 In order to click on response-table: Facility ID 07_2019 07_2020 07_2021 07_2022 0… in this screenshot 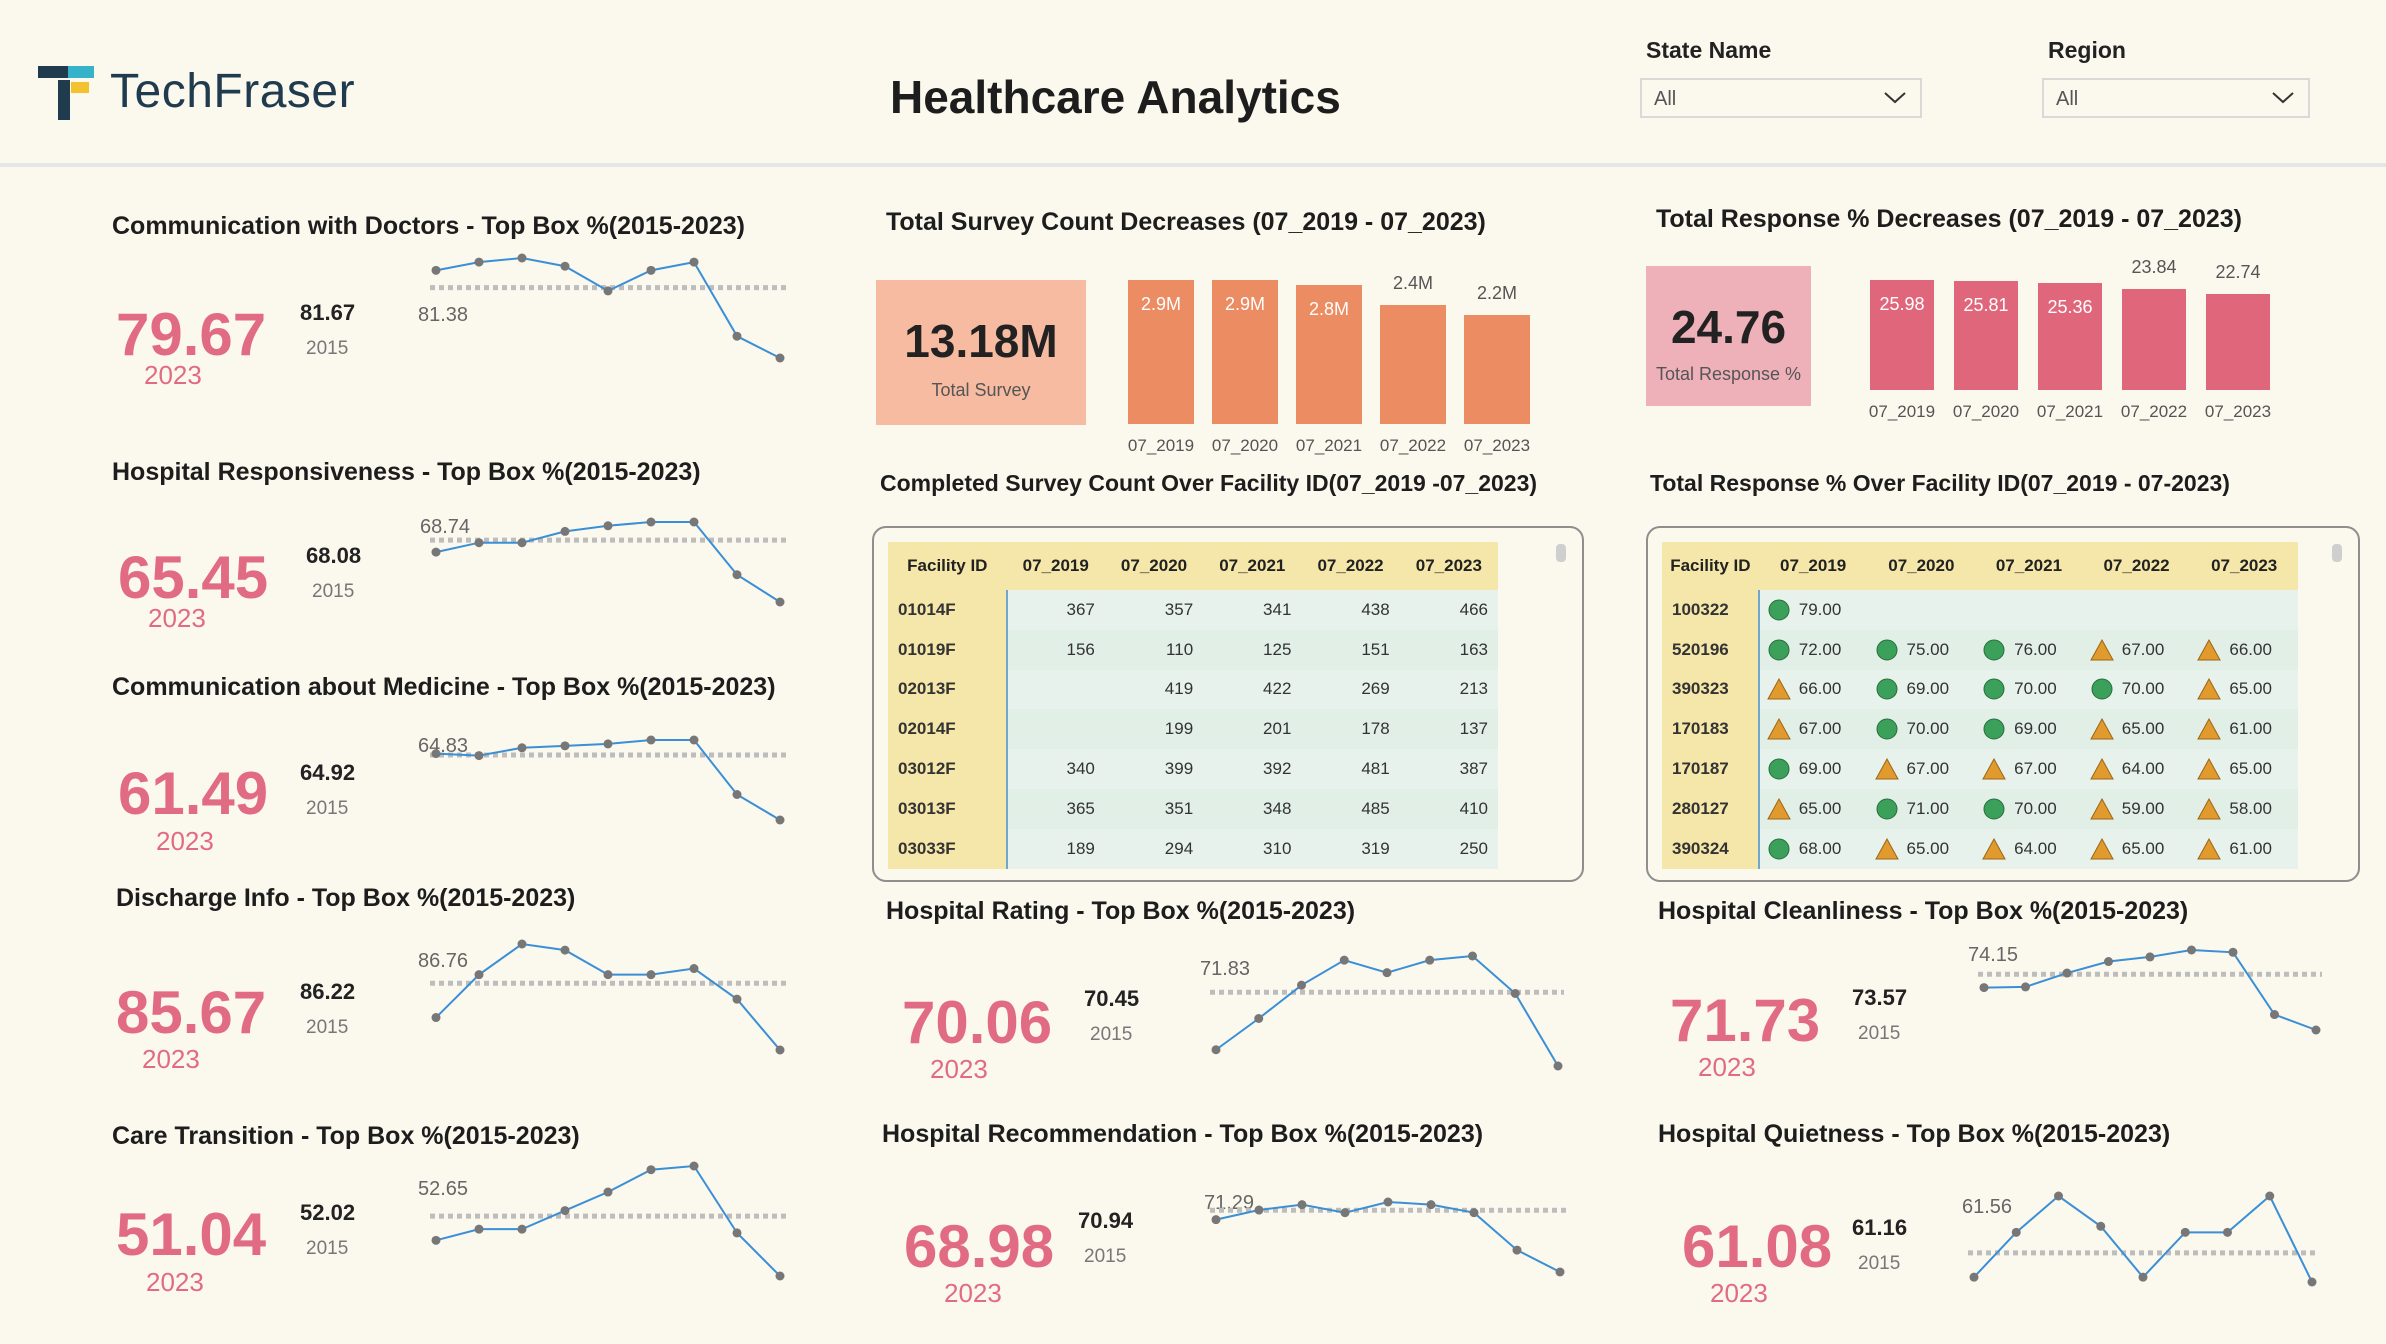, I will do `click(1980, 705)`.